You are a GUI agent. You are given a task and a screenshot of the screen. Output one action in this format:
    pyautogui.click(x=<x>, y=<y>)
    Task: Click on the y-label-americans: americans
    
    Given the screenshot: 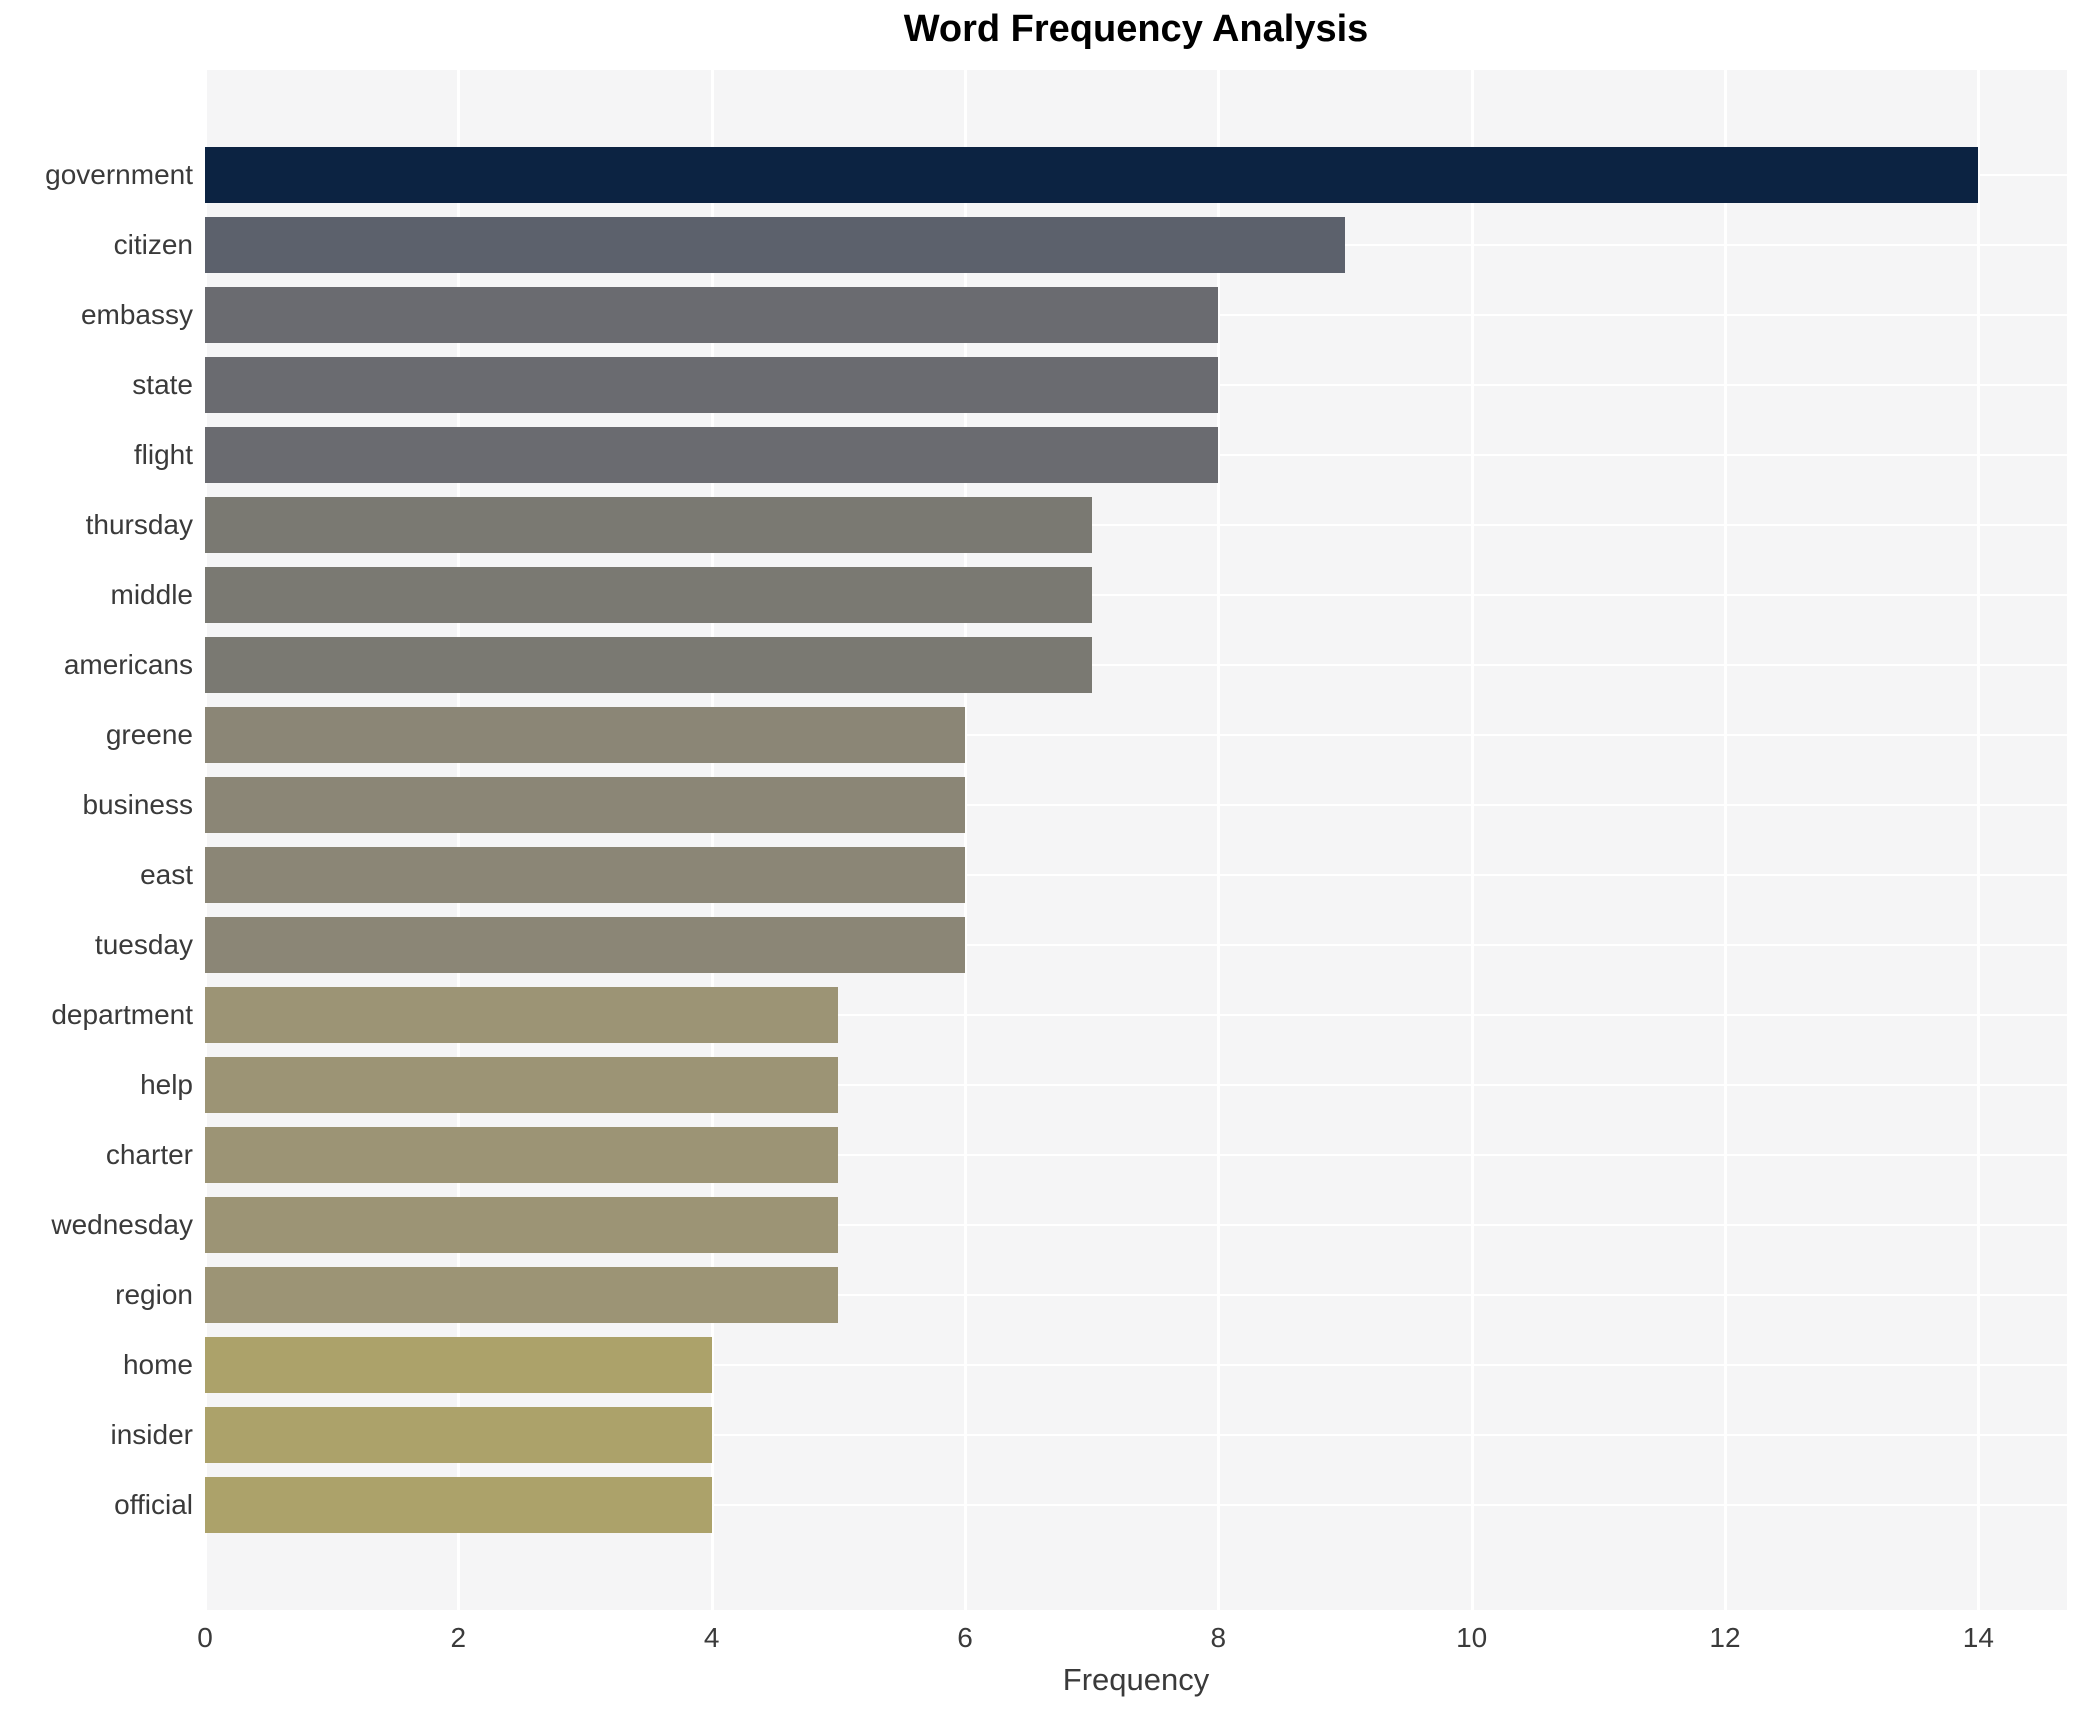 What is the action you would take?
    pyautogui.click(x=128, y=664)
    